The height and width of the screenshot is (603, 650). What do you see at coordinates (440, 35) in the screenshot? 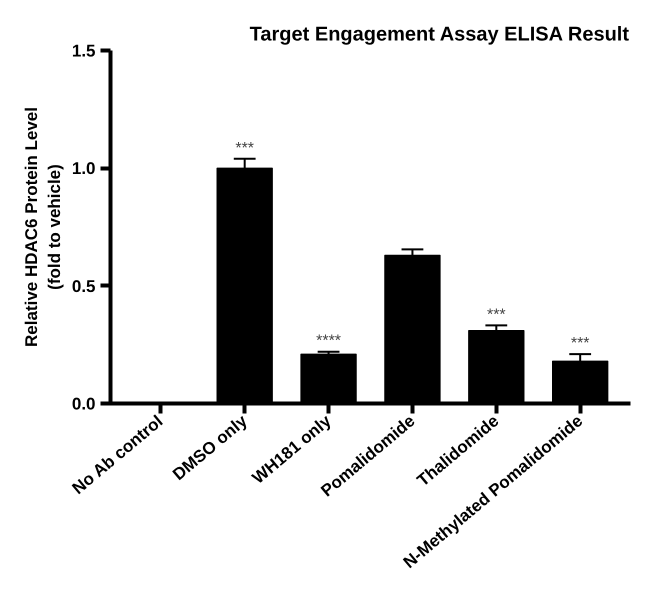
I see `chart-title: Target Engagement Assay ELISA Result` at bounding box center [440, 35].